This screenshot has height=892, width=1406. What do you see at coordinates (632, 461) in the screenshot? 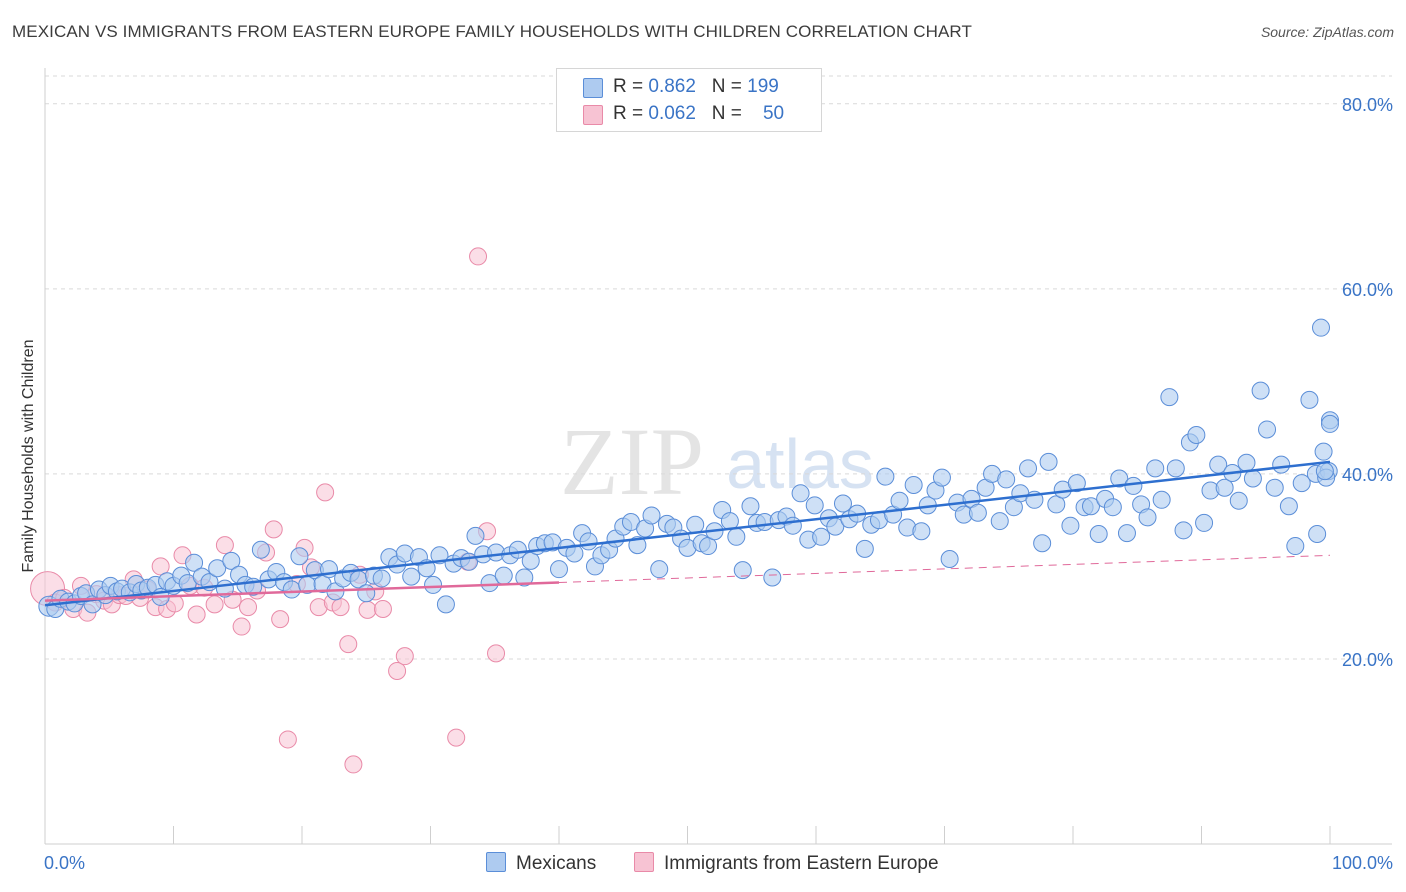
I see `watermark-zip: ZIP` at bounding box center [632, 461].